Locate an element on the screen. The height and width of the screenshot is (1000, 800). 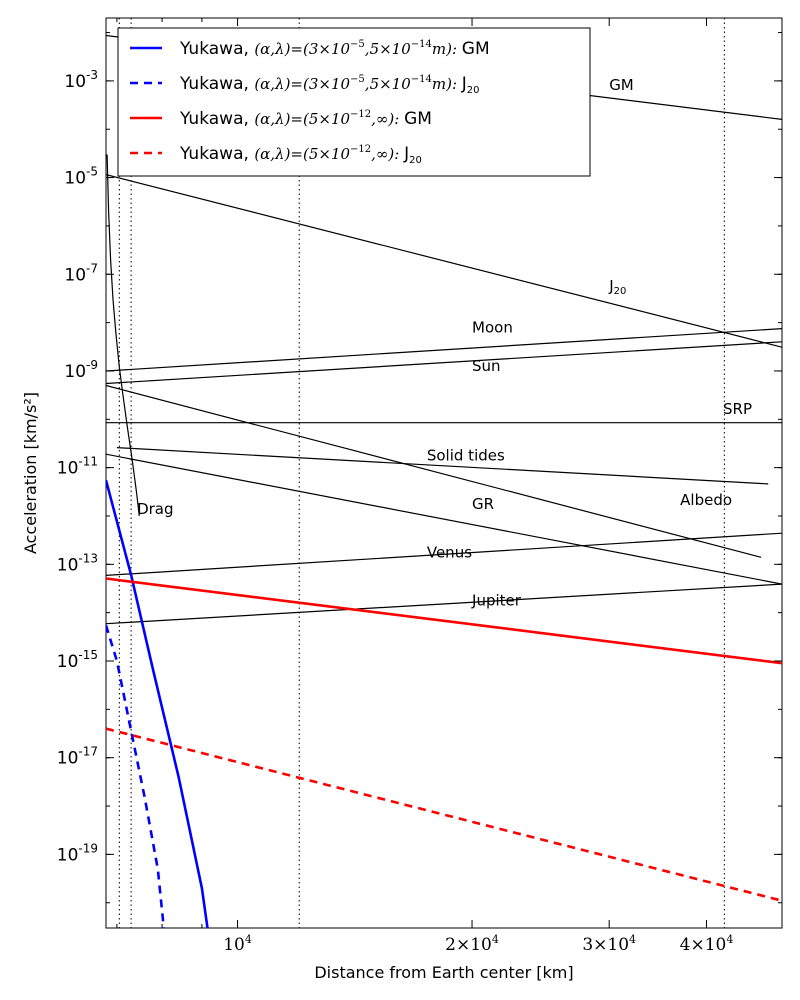
series-annotation: GR is located at coordinates (483, 504).